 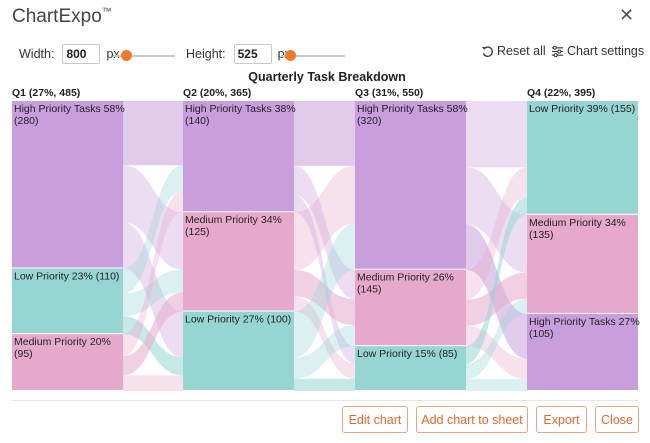 What do you see at coordinates (472, 419) in the screenshot?
I see `add-chart-to-sheet-button: Add chart to sheet` at bounding box center [472, 419].